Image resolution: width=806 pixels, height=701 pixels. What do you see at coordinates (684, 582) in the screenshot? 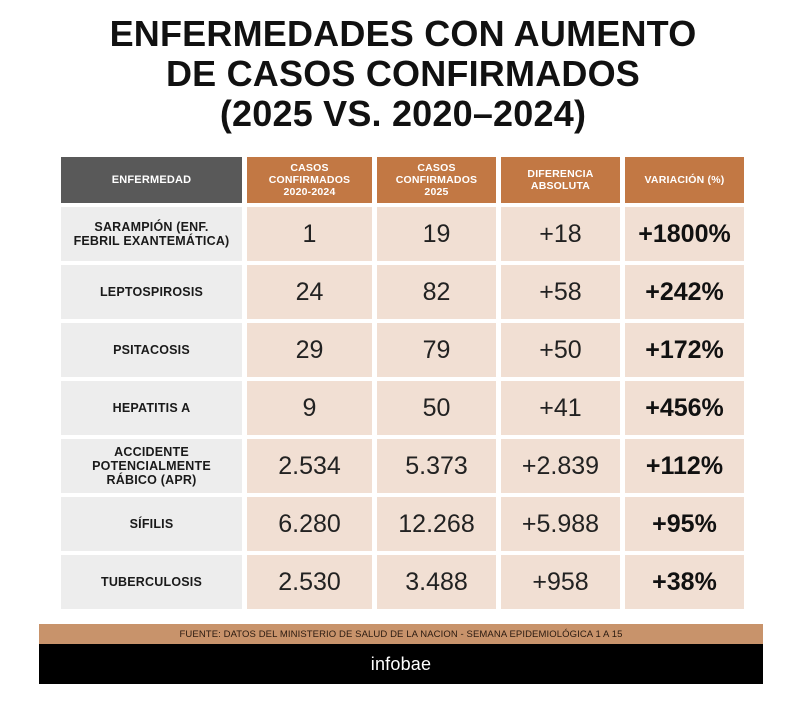
I see `cell-variation: +38%` at bounding box center [684, 582].